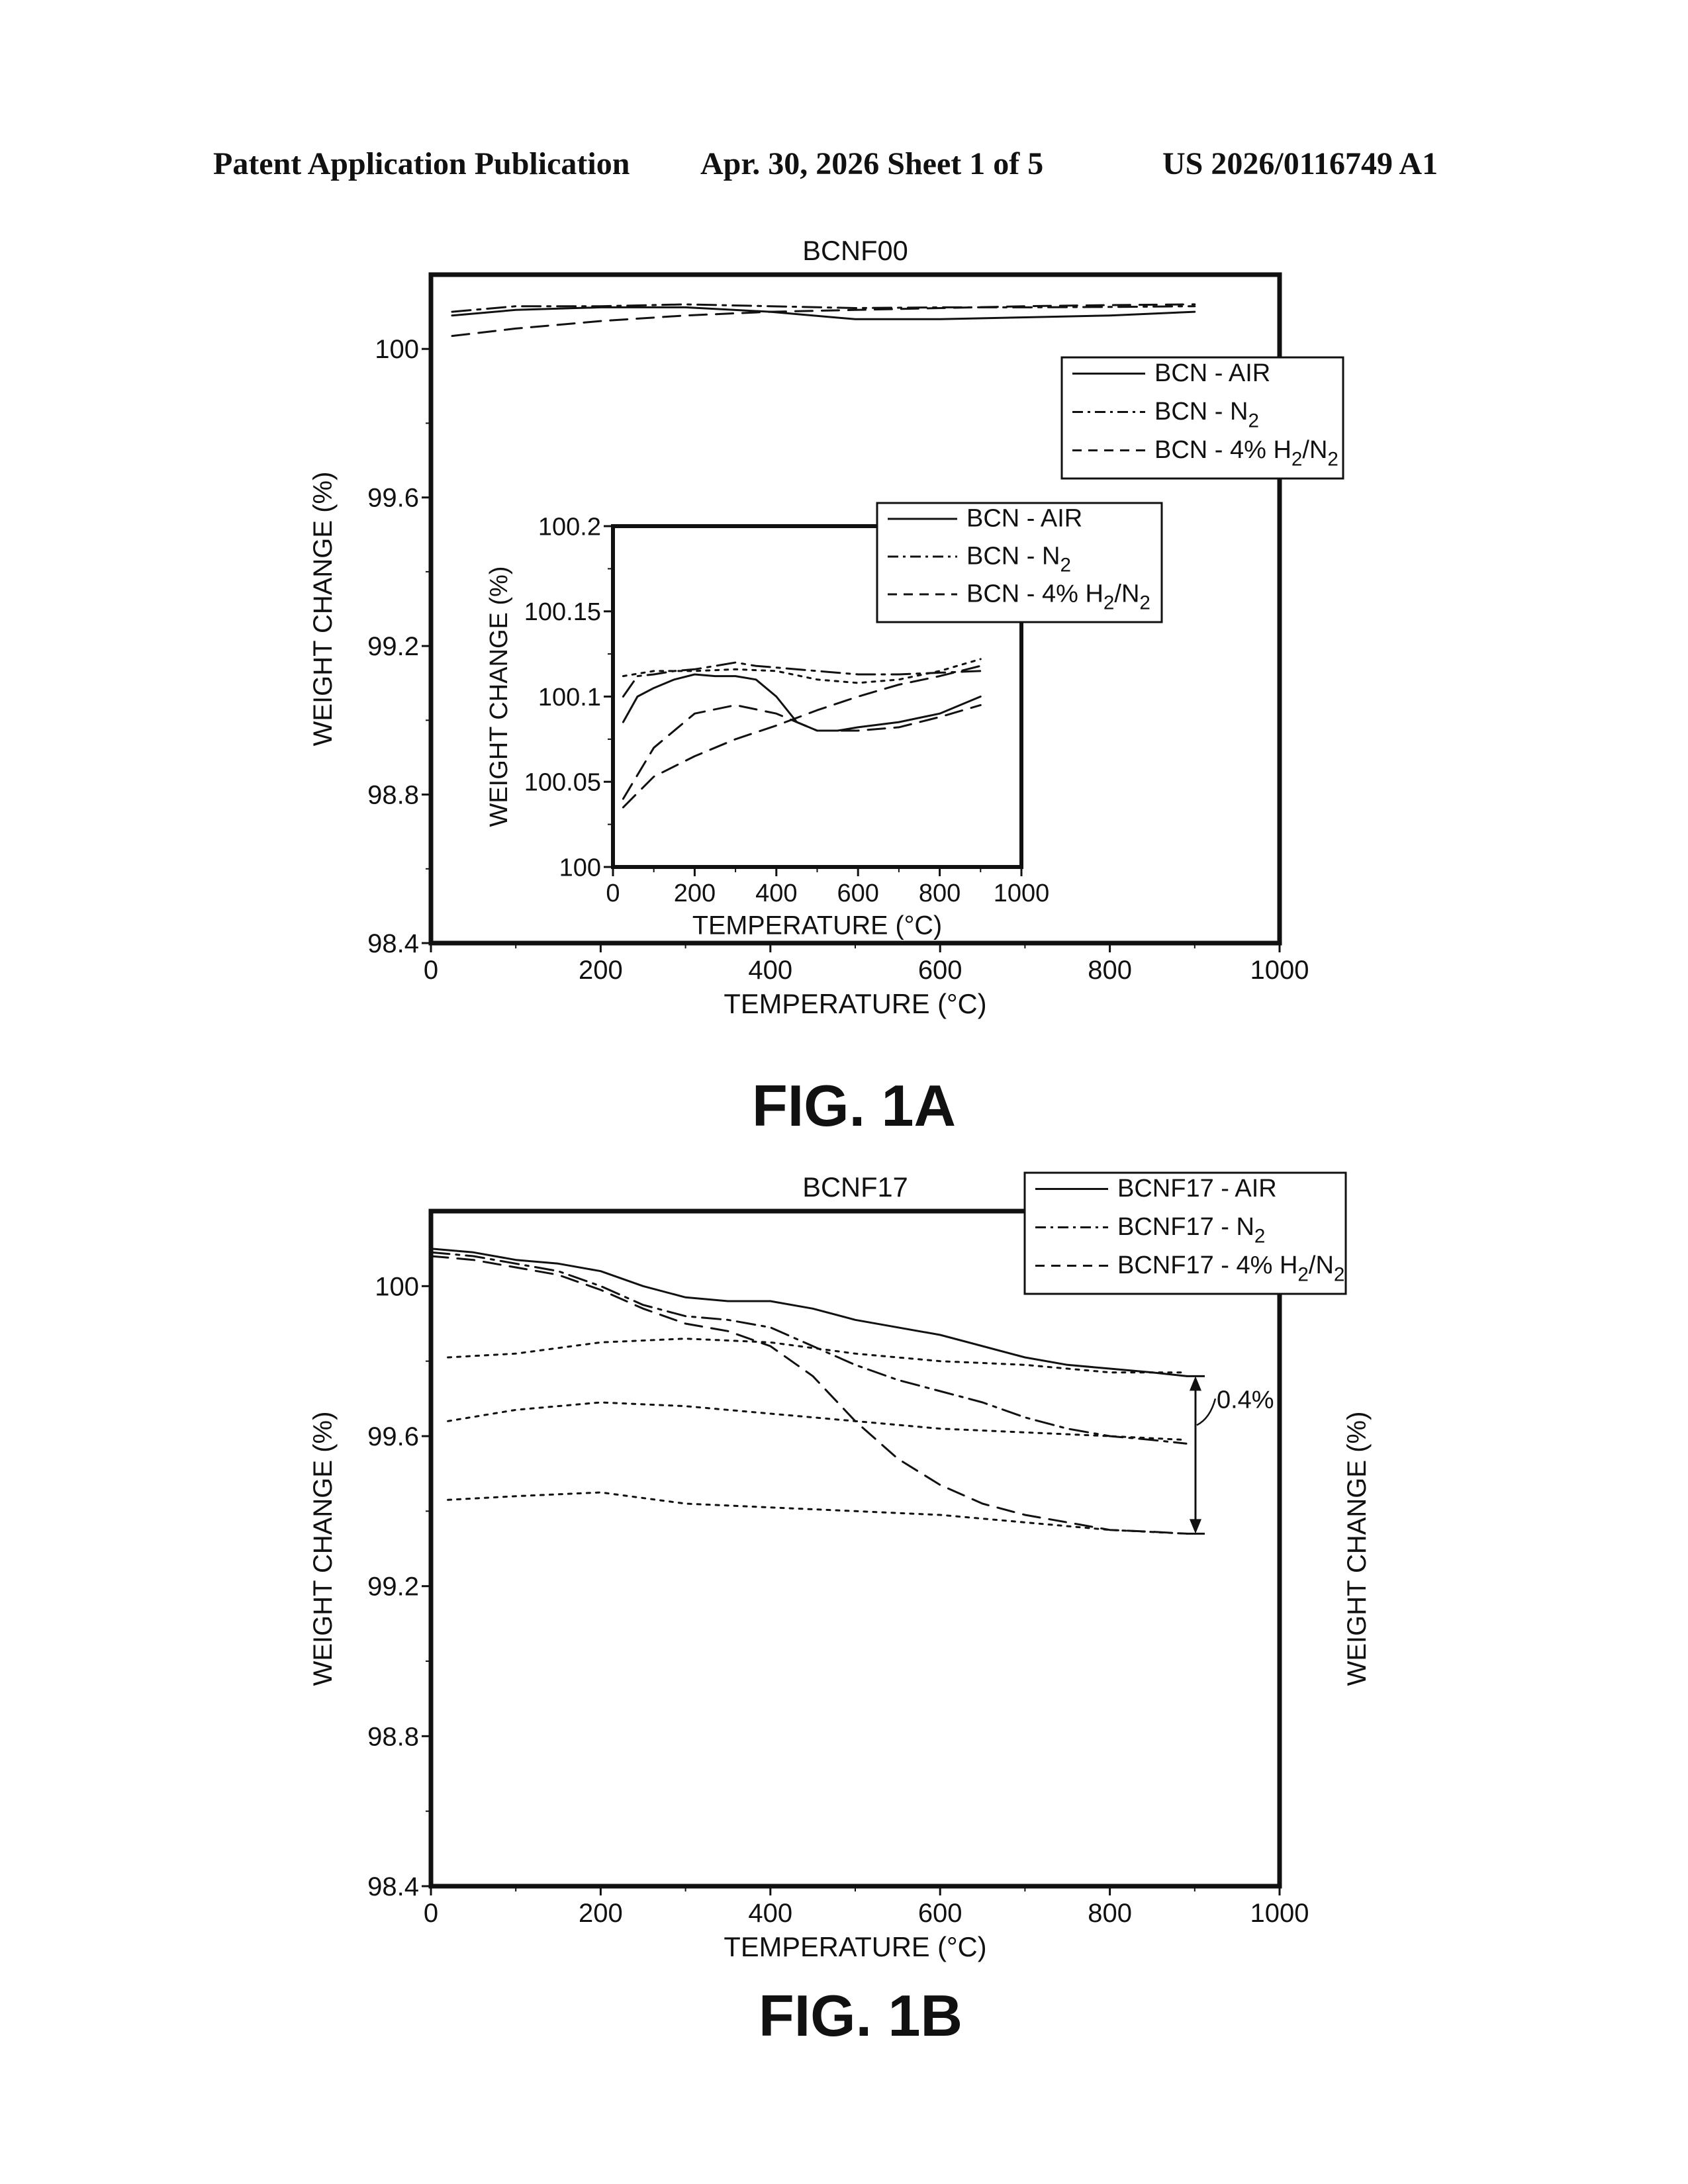 This screenshot has width=1688, height=2184. I want to click on fig1a-inset-series-2-line, so click(802, 680).